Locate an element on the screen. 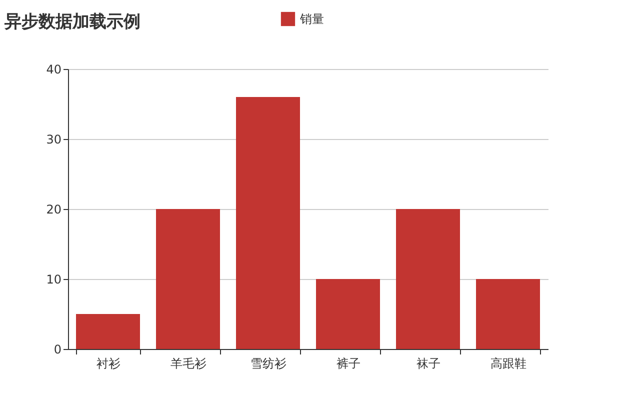 This screenshot has width=617, height=395. x-tick-label: 衬衫 is located at coordinates (108, 363).